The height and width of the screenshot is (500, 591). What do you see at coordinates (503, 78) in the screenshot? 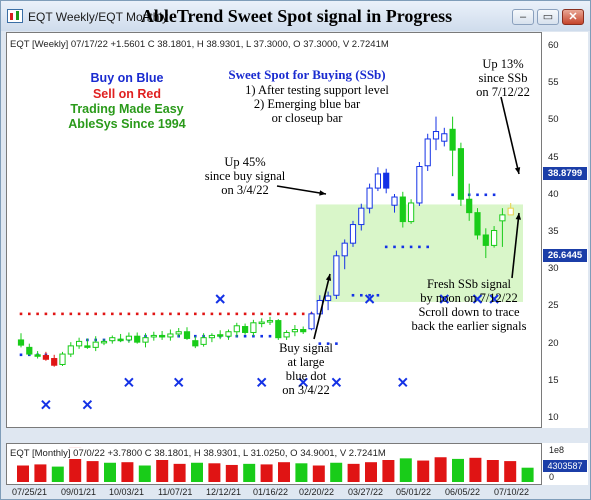
I see `up13-line-2: since SSb` at bounding box center [503, 78].